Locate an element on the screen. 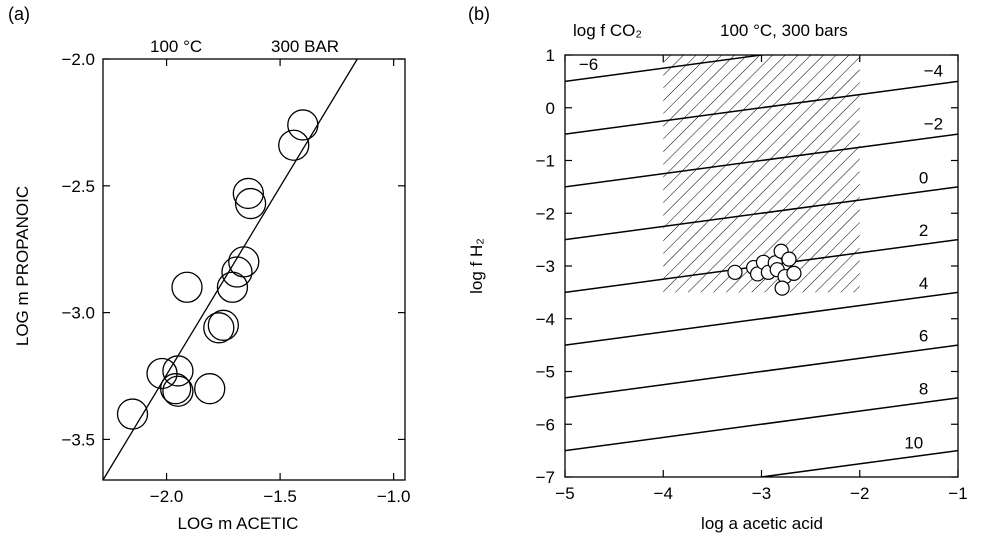 Image resolution: width=992 pixels, height=545 pixels. panel-a-y-tick-label: −3.0 is located at coordinates (78, 313).